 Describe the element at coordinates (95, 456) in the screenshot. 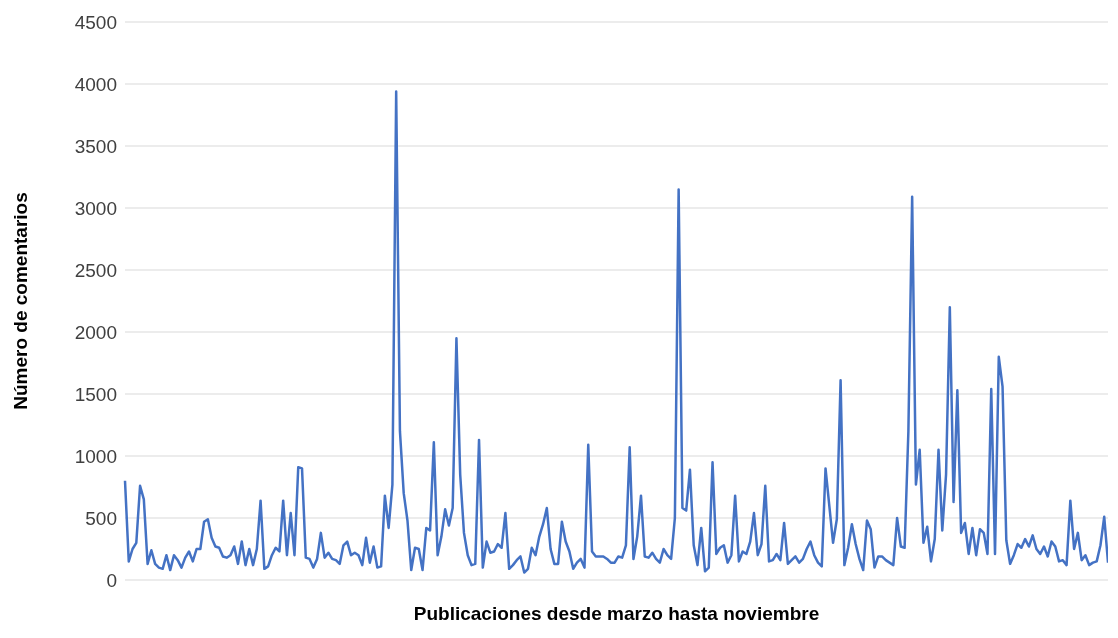

I see `y-tick-label: 1000` at that location.